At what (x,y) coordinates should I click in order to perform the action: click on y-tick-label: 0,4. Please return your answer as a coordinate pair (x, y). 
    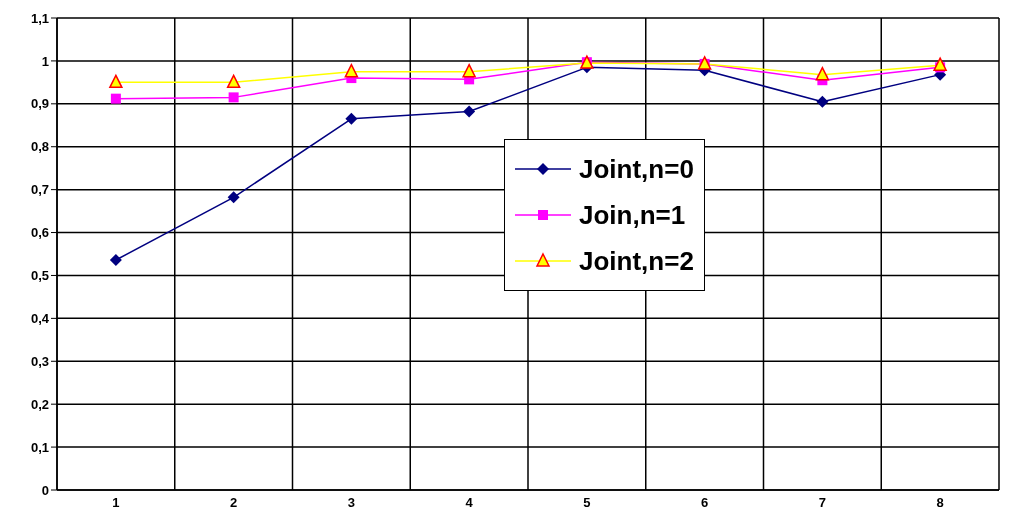
    Looking at the image, I should click on (40, 318).